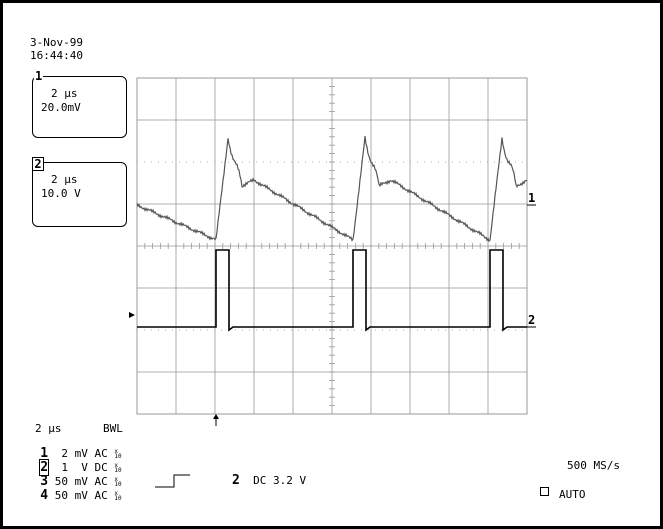 Image resolution: width=663 pixels, height=529 pixels. I want to click on channel-1-setting: 1 2 mV AC x 10, so click(81, 453).